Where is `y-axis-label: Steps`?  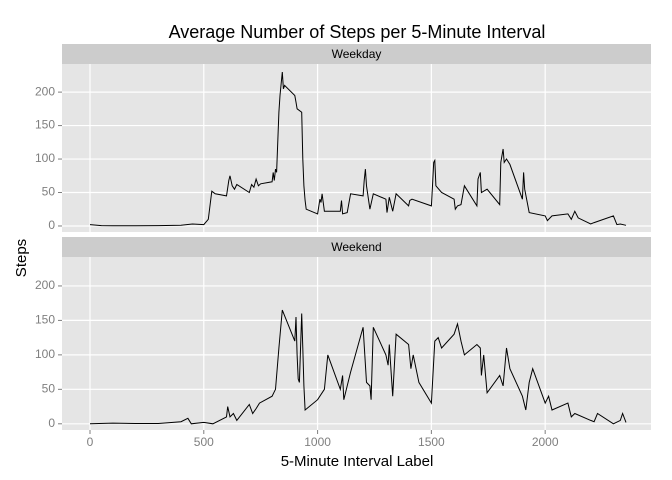 y-axis-label: Steps is located at coordinates (21, 258).